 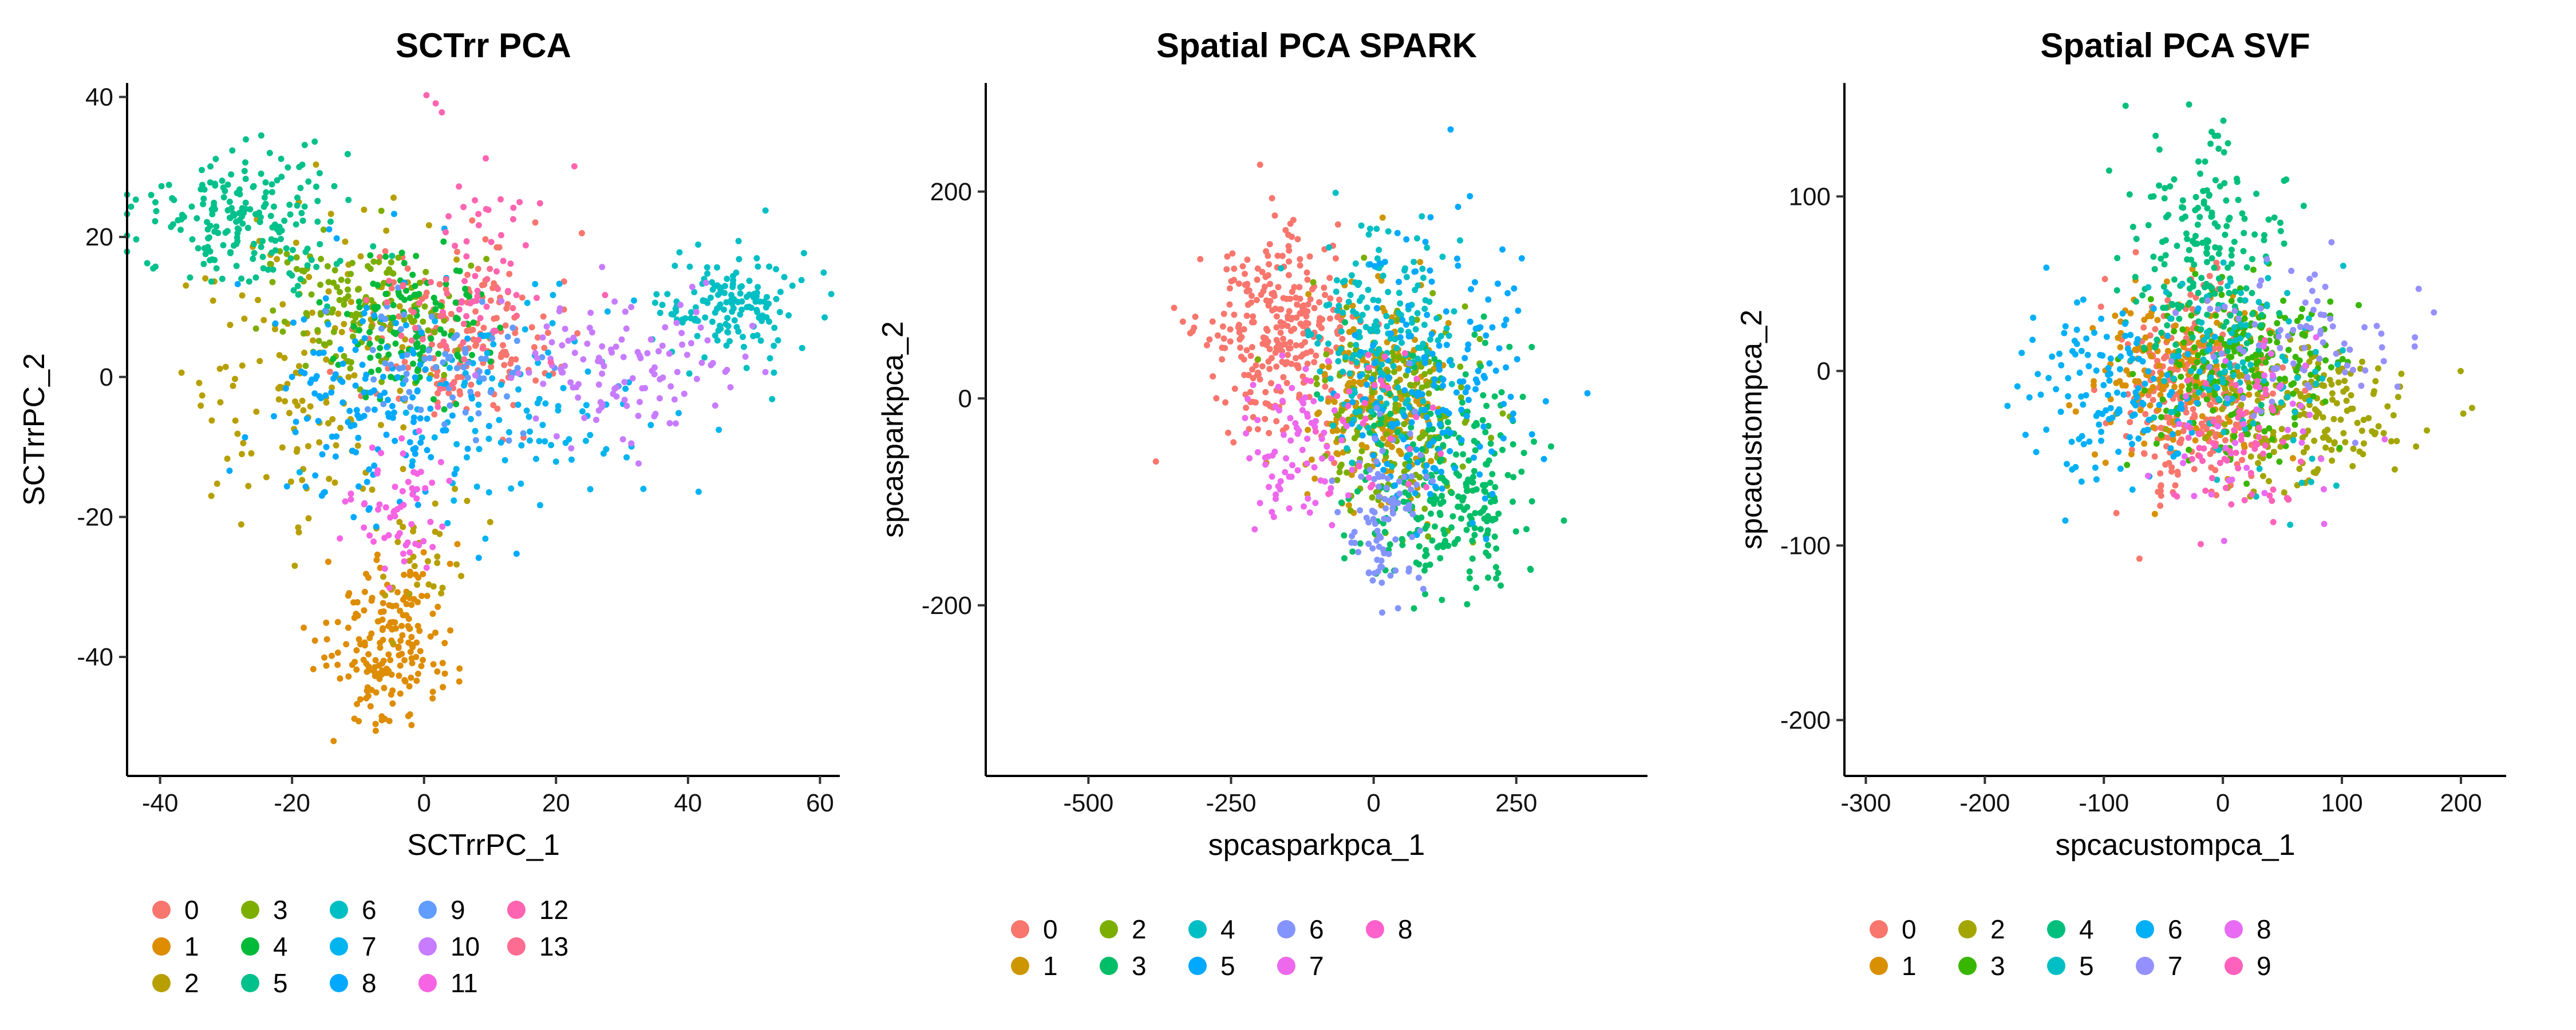 I want to click on x-tick-label: 250, so click(x=1516, y=803).